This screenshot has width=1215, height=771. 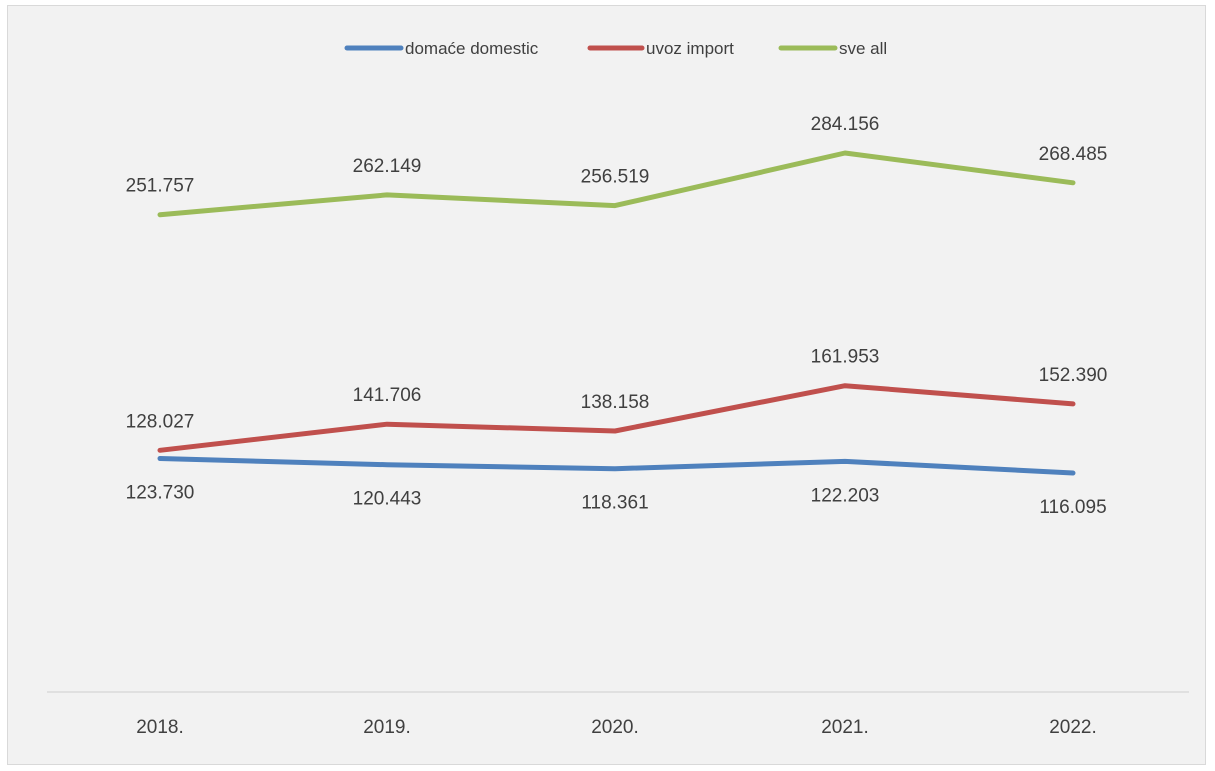 I want to click on data-label: 262.149, so click(x=387, y=166).